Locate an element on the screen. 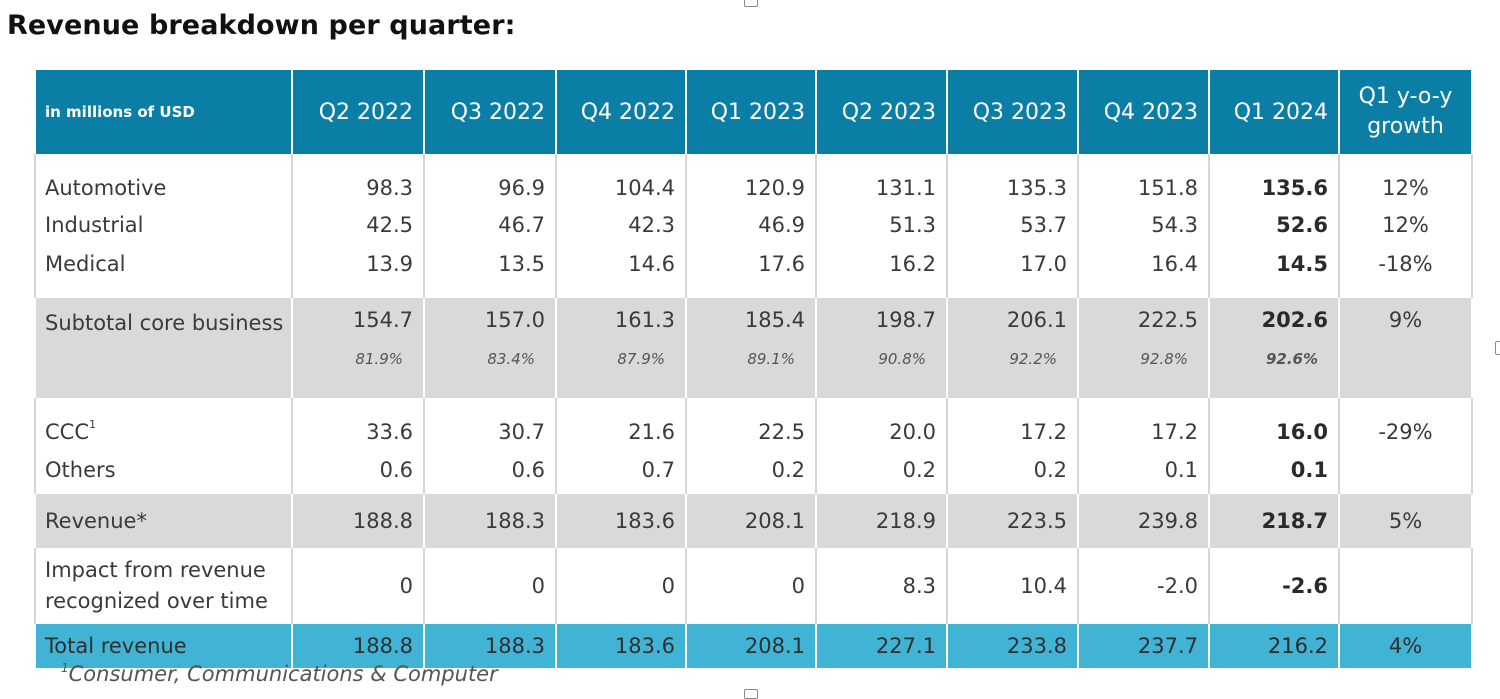 The height and width of the screenshot is (699, 1500). table-cell: 131.1 is located at coordinates (881, 178).